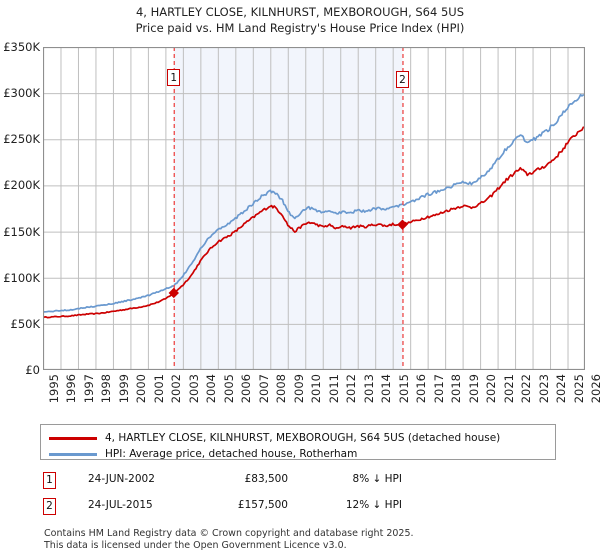 The height and width of the screenshot is (560, 600). Describe the element at coordinates (403, 389) in the screenshot. I see `x-axis-tick-label: 2015` at that location.